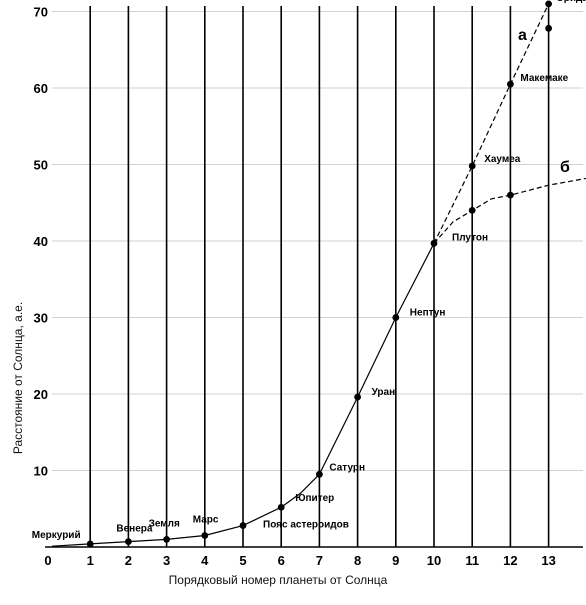  What do you see at coordinates (565, 167) in the screenshot?
I see `curve-label-б: б` at bounding box center [565, 167].